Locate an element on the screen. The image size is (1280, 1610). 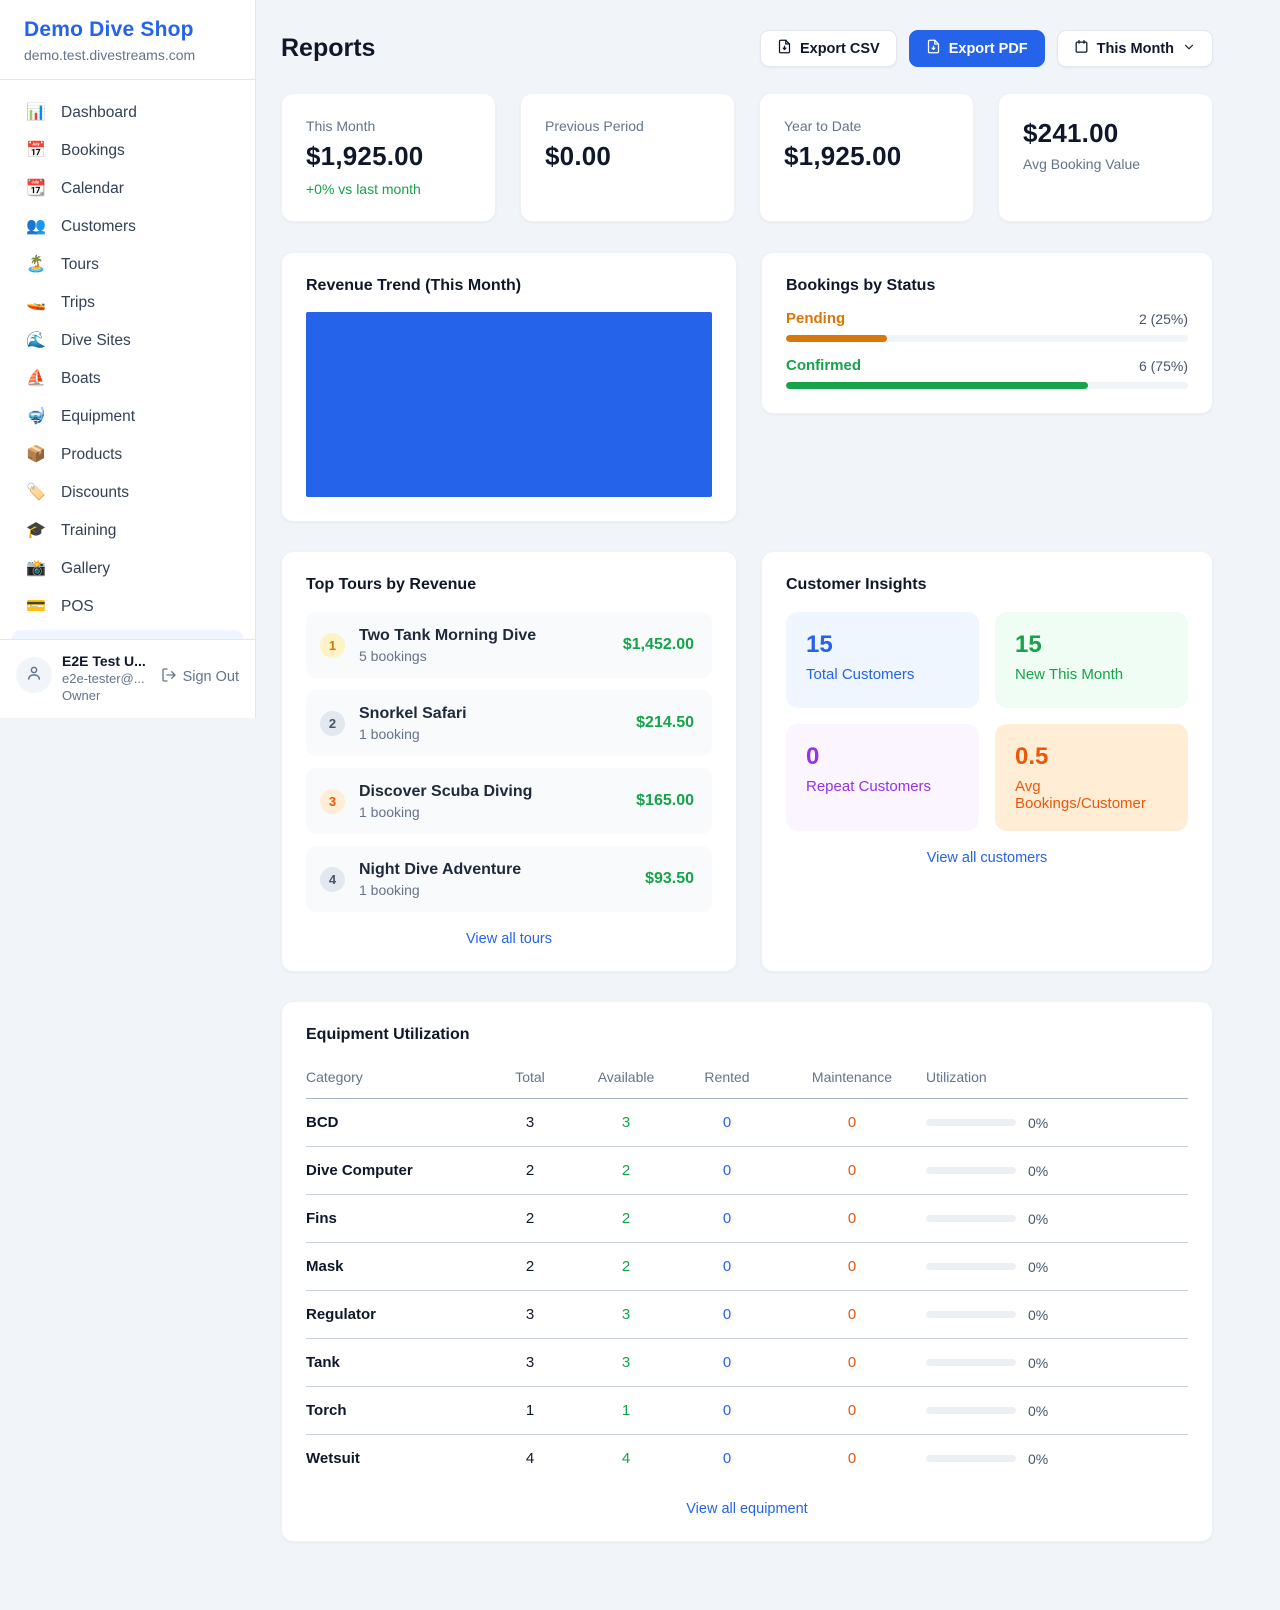
sidebar-item-dive-sites: 🌊 Dive Sites is located at coordinates (127, 341).